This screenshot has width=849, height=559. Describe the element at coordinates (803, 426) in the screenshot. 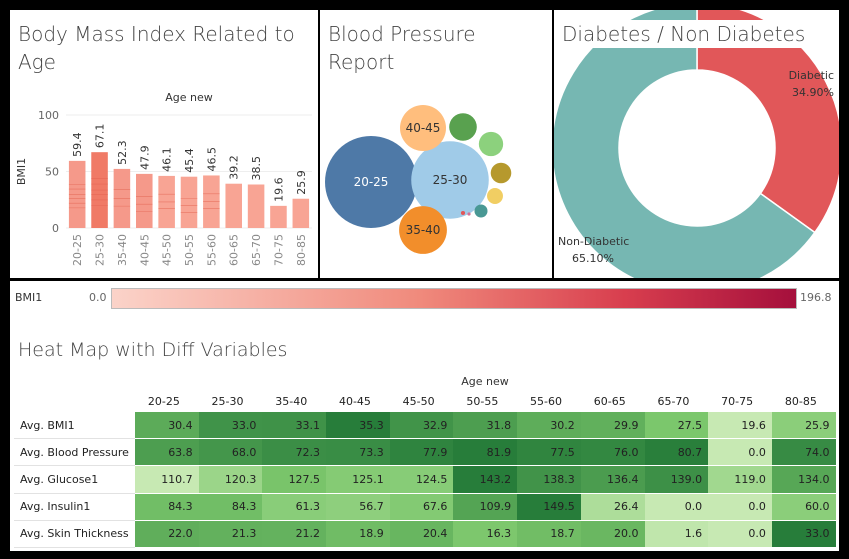

I see `heatmap-cell: 25.9` at that location.